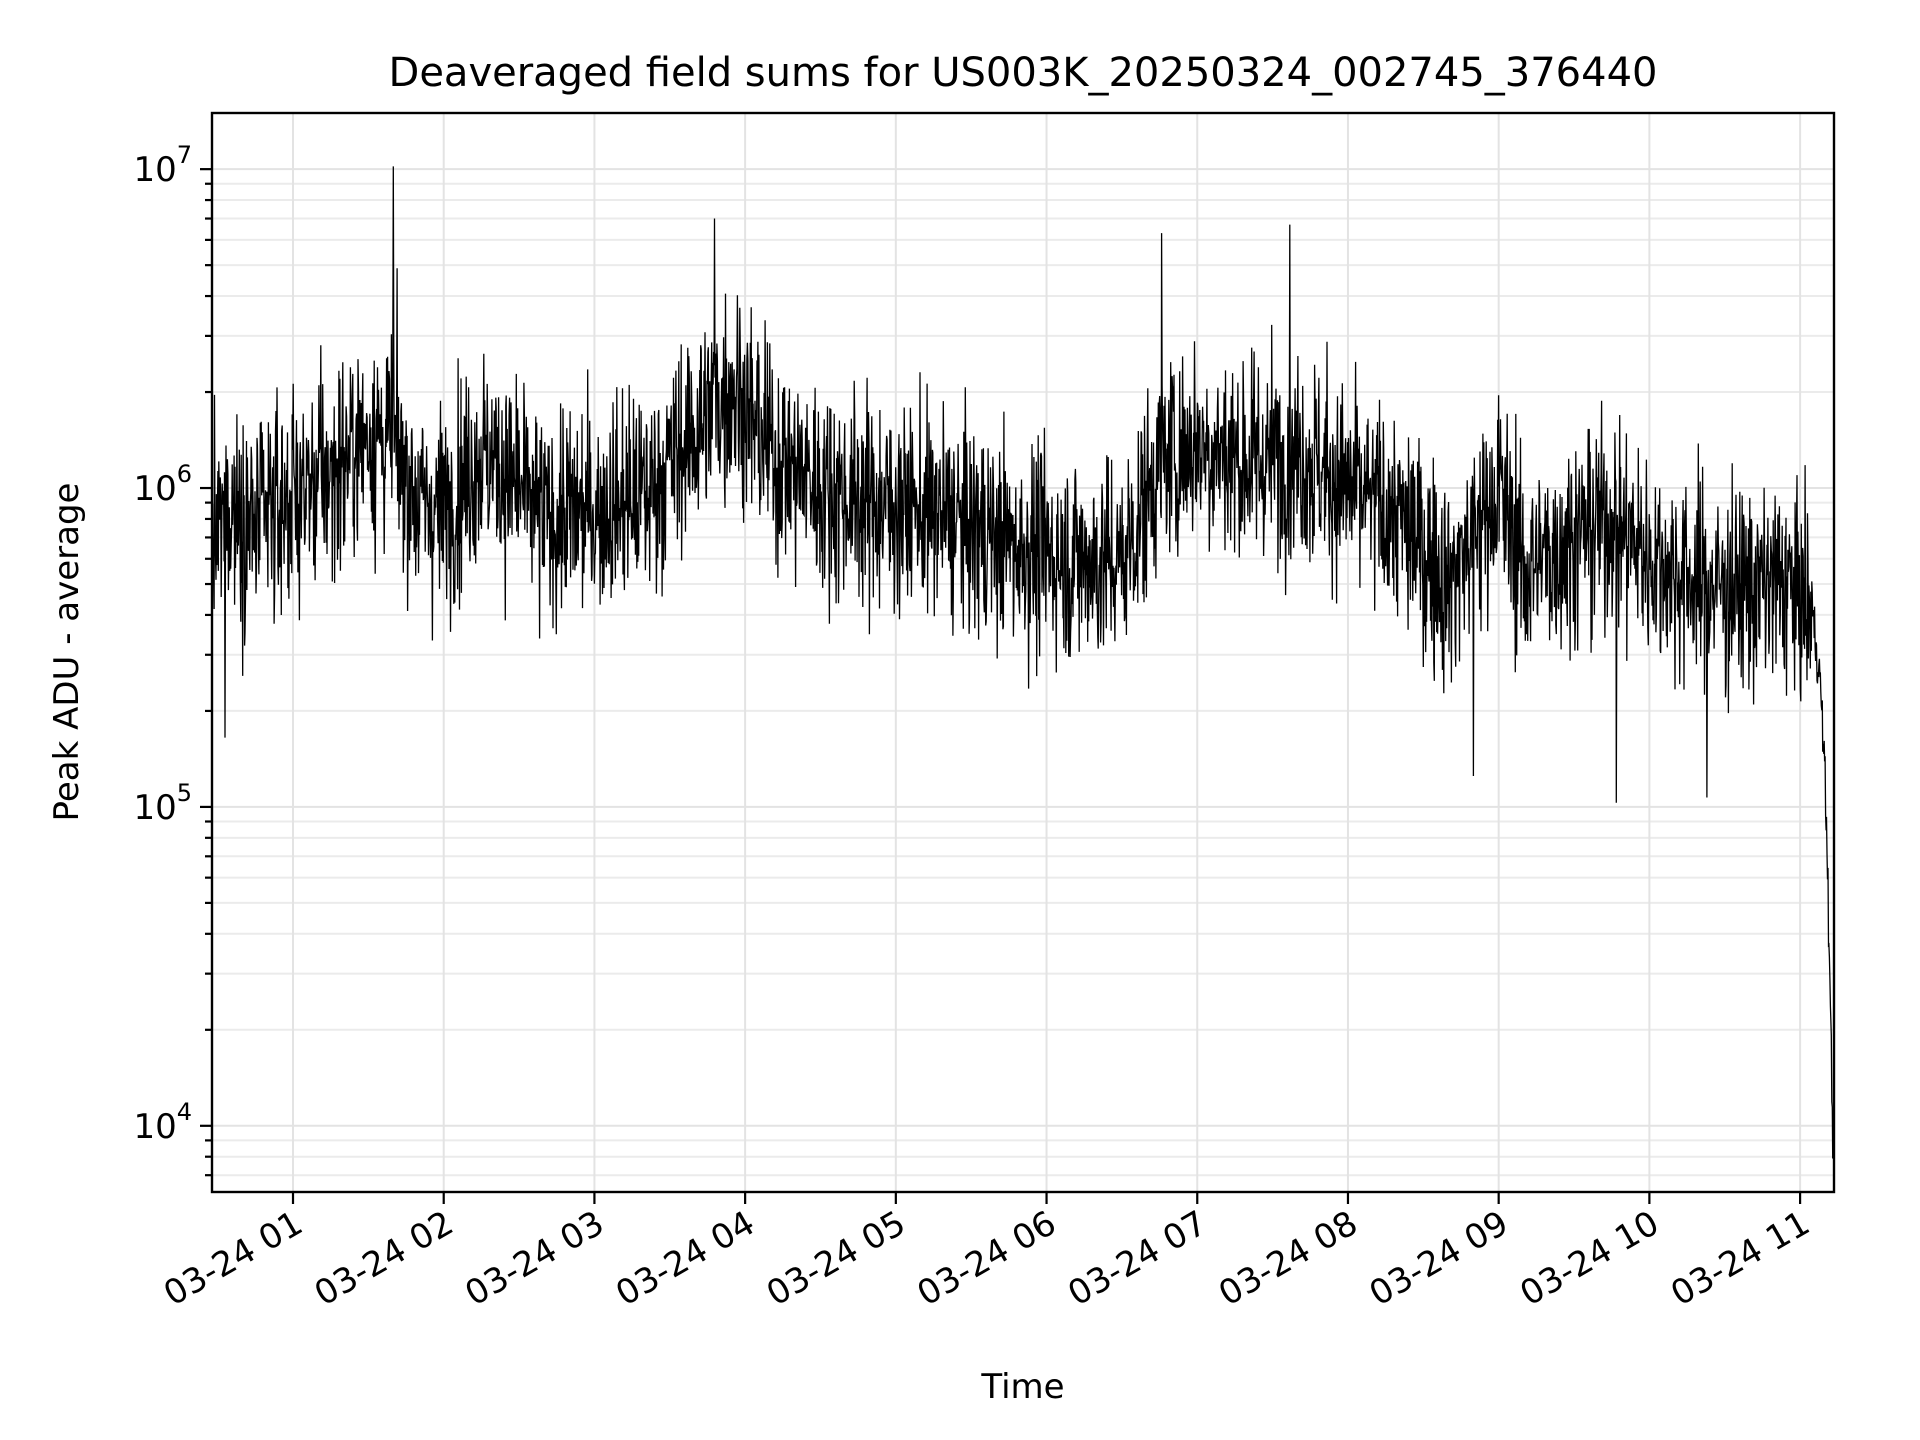 The width and height of the screenshot is (1920, 1440). Describe the element at coordinates (162, 484) in the screenshot. I see `y-tick-label: 10⁶` at that location.